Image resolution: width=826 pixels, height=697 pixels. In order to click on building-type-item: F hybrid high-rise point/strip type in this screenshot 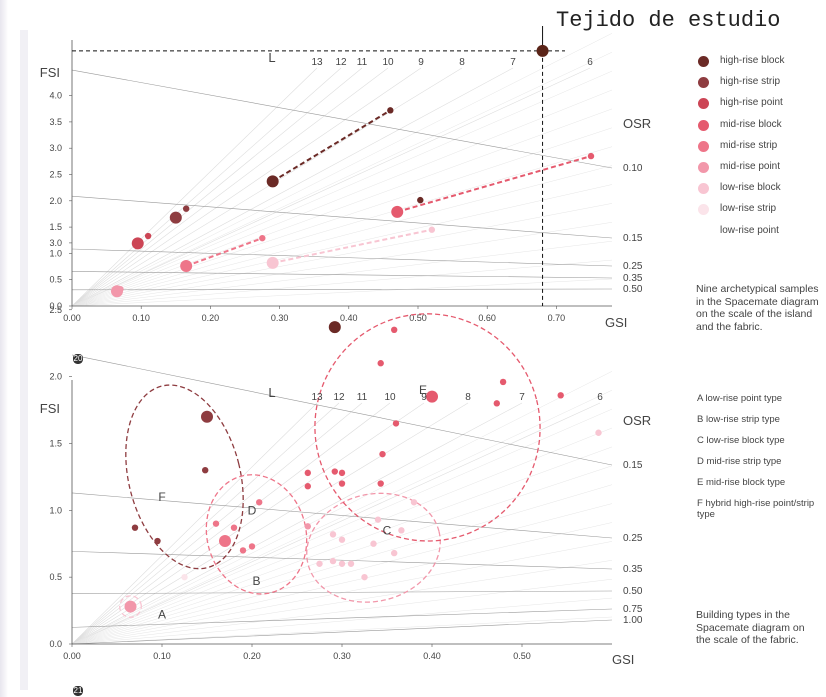, I will do `click(756, 508)`.